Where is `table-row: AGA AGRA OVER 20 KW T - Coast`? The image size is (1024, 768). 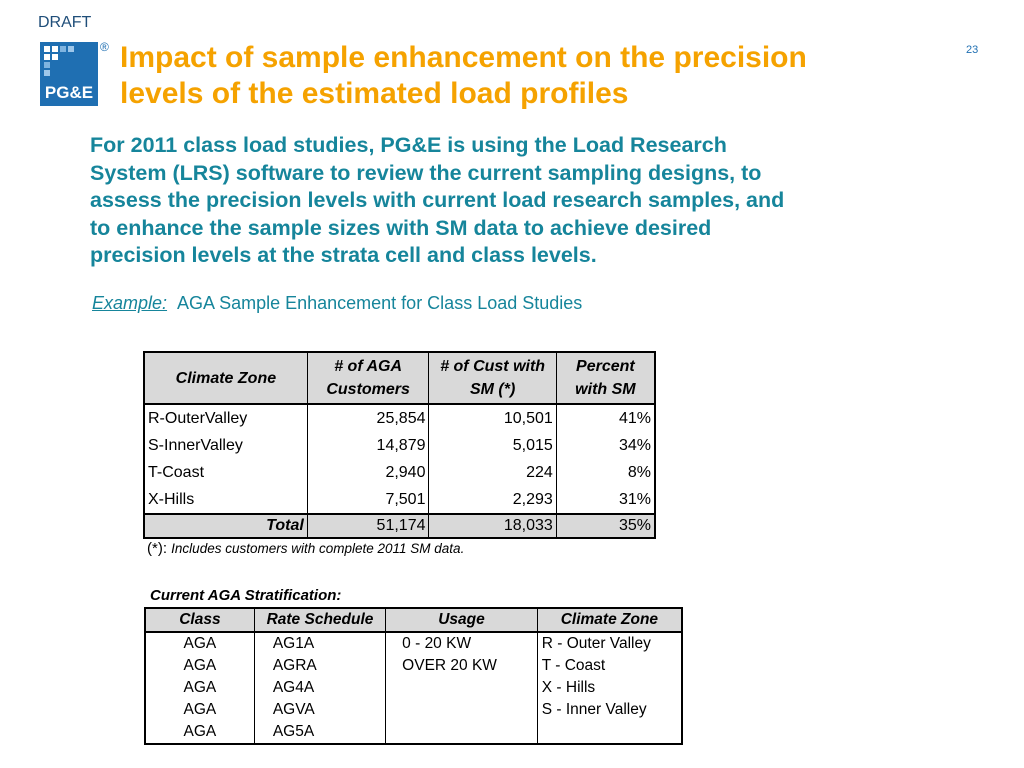
table-row: AGA AGRA OVER 20 KW T - Coast is located at coordinates (413, 666).